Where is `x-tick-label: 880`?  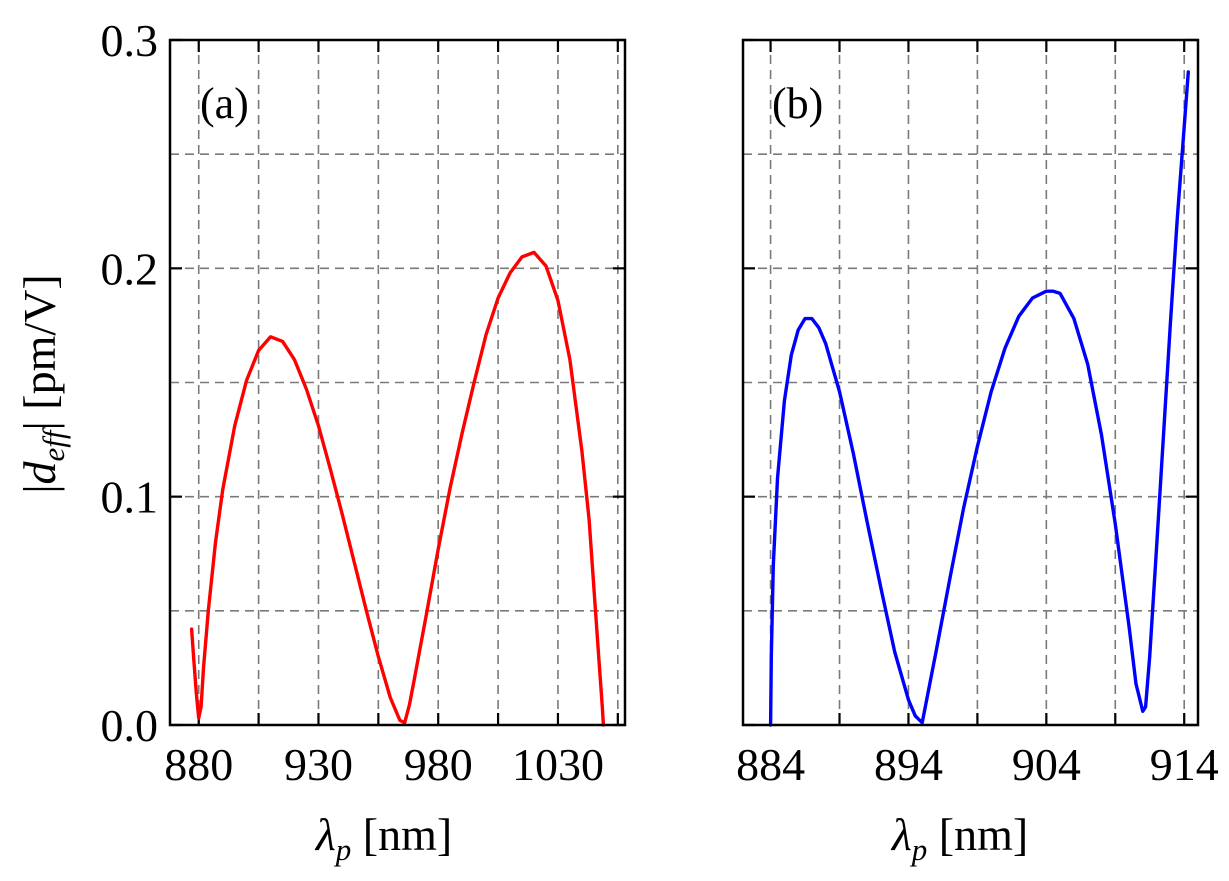 x-tick-label: 880 is located at coordinates (198, 764).